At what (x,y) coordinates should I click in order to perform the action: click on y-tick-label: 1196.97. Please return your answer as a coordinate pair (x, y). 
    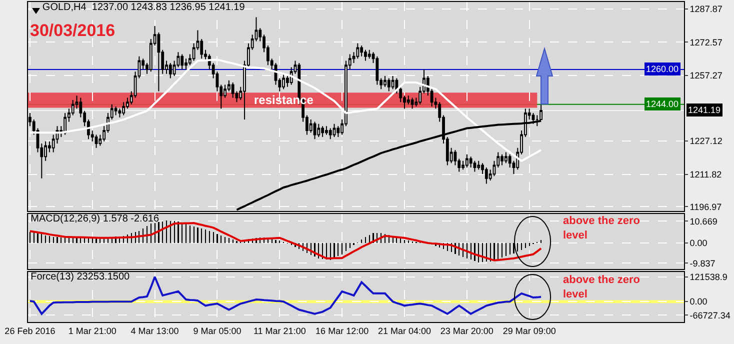
    Looking at the image, I should click on (706, 207).